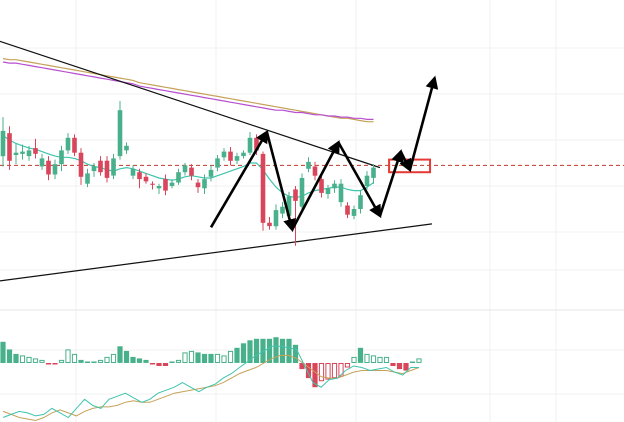 The height and width of the screenshot is (422, 624). I want to click on trendline-support, so click(216, 252).